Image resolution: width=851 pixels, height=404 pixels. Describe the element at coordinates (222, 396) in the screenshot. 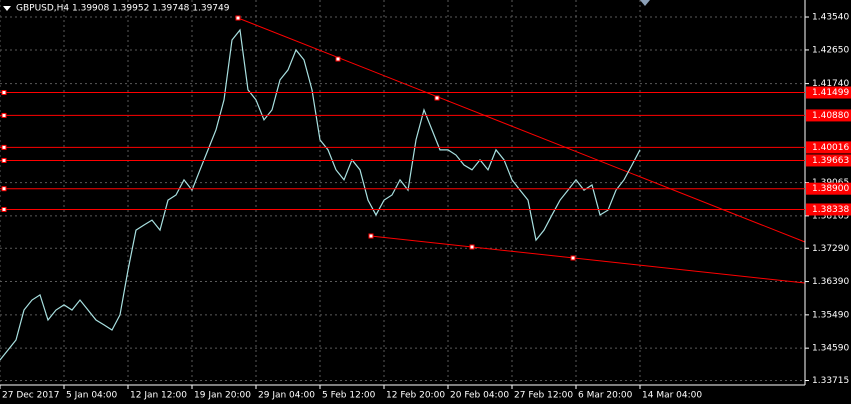

I see `x-tick-label: 19 Jan 20:00` at that location.